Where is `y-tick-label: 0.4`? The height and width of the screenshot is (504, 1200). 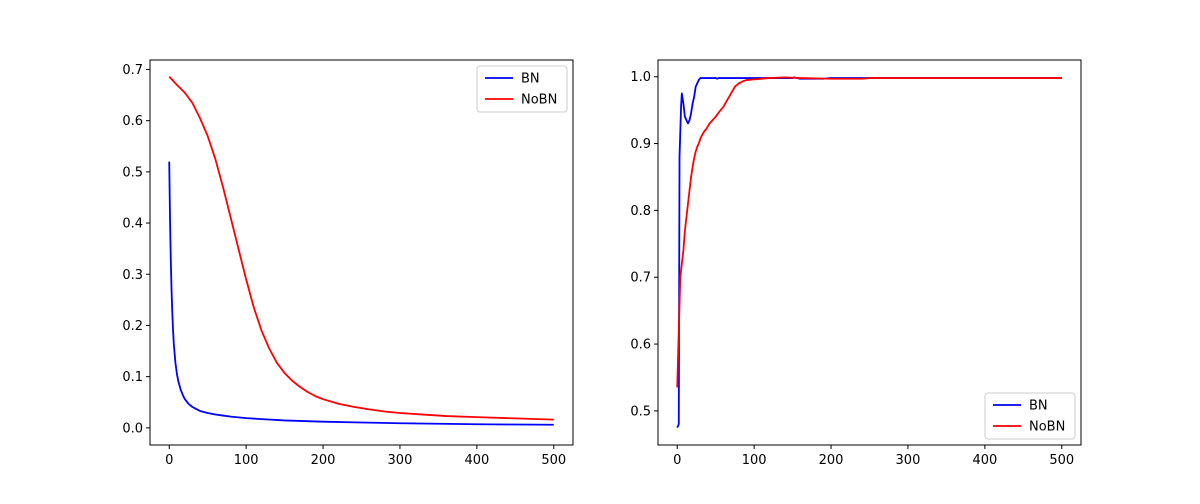 y-tick-label: 0.4 is located at coordinates (132, 224).